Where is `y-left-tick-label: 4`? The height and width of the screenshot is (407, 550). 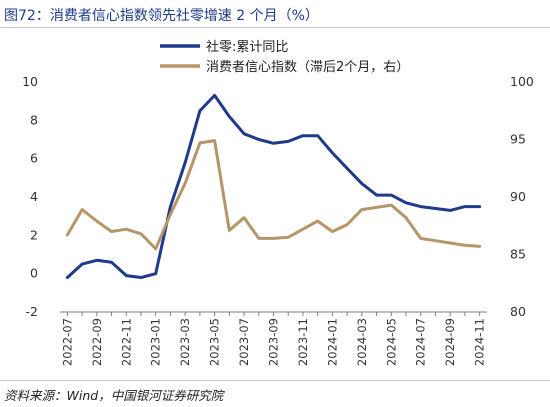 y-left-tick-label: 4 is located at coordinates (34, 196).